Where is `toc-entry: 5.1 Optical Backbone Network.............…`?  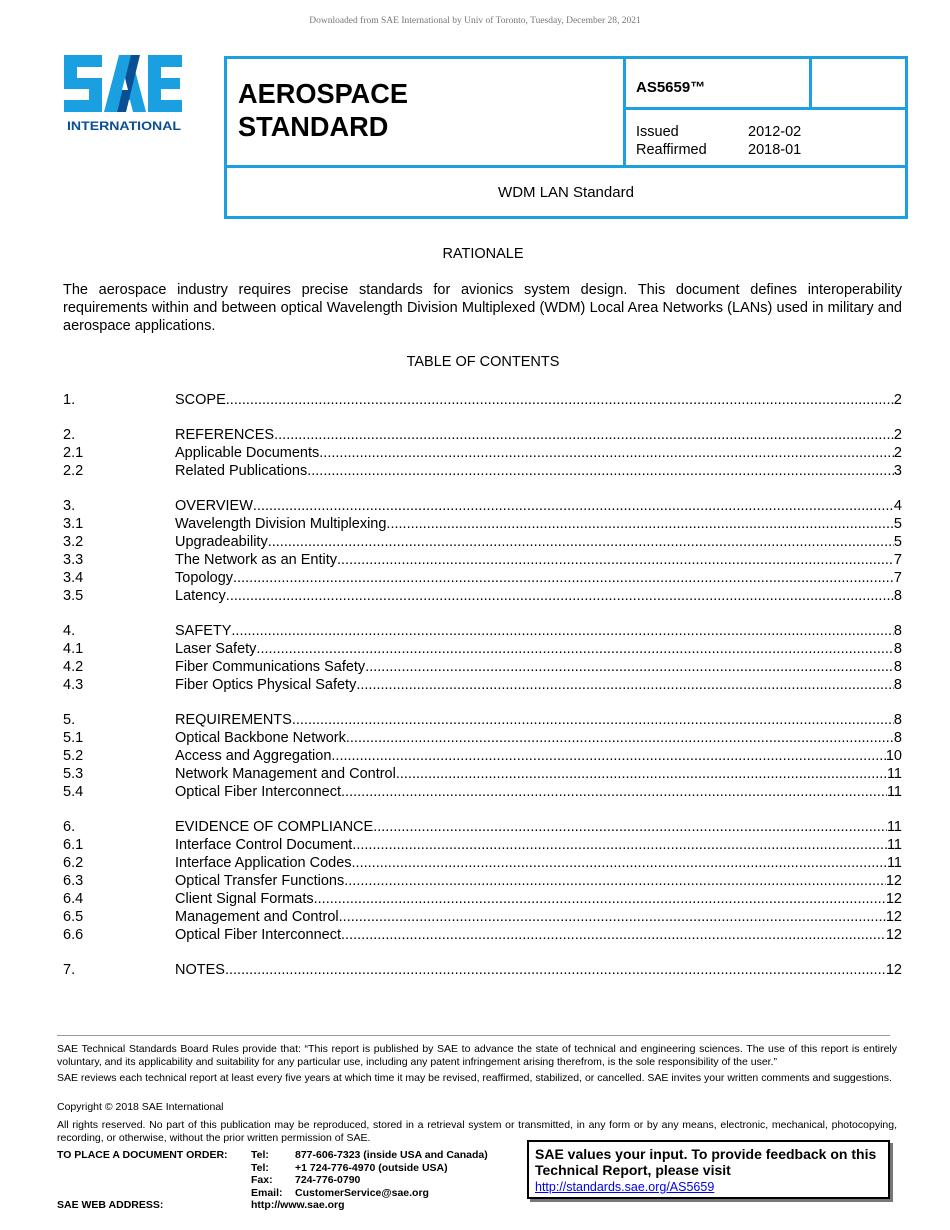 toc-entry: 5.1 Optical Backbone Network.............… is located at coordinates (482, 738).